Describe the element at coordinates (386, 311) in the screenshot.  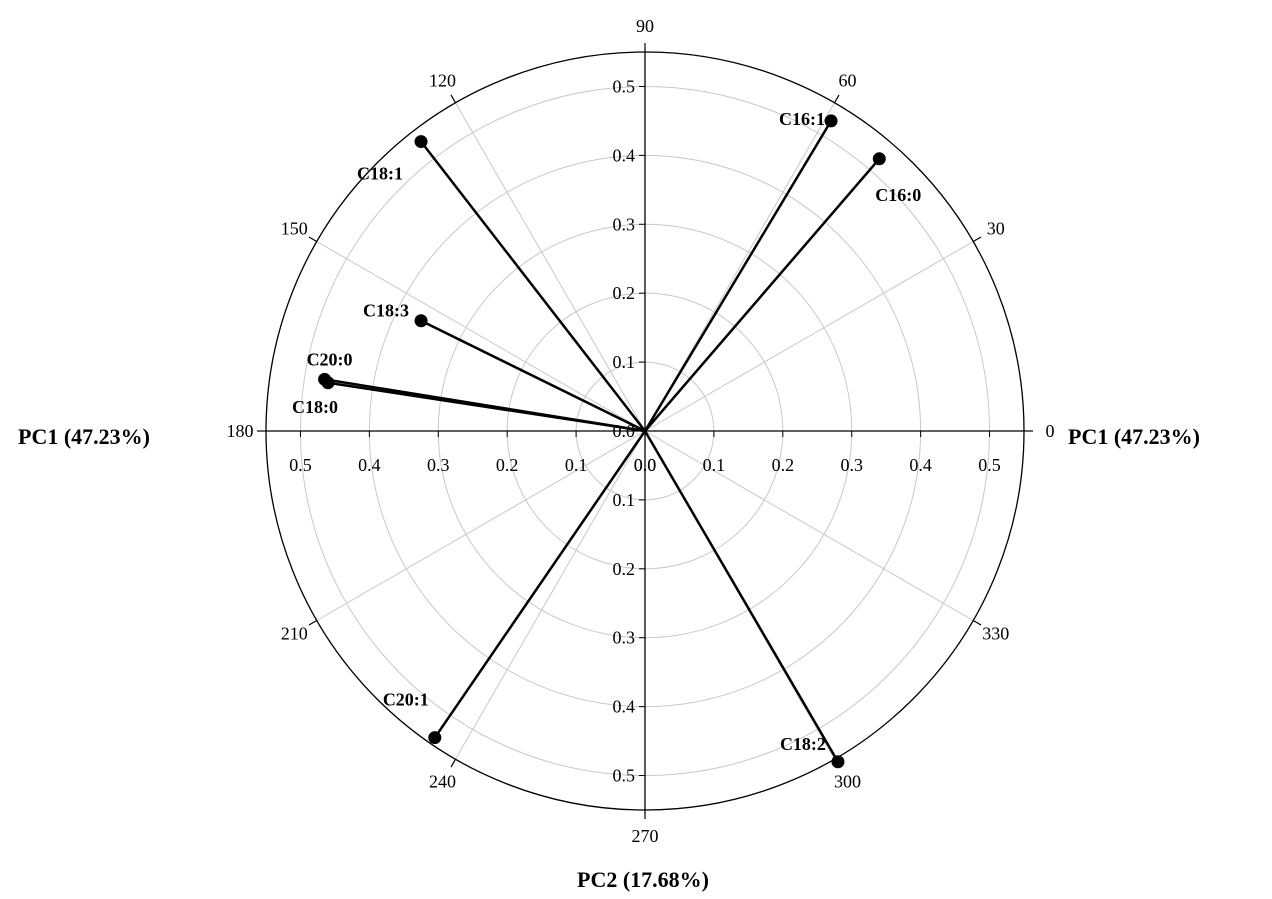
I see `loading-label: C18:3` at that location.